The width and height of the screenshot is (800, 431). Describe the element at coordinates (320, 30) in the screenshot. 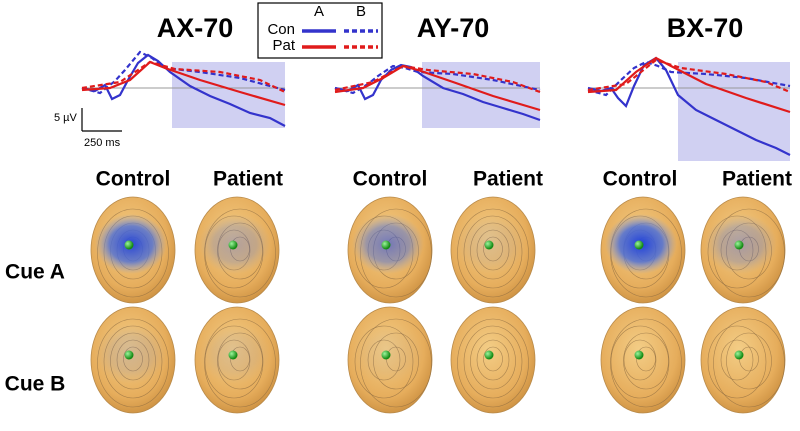

I see `legend: A B Con Pat` at that location.